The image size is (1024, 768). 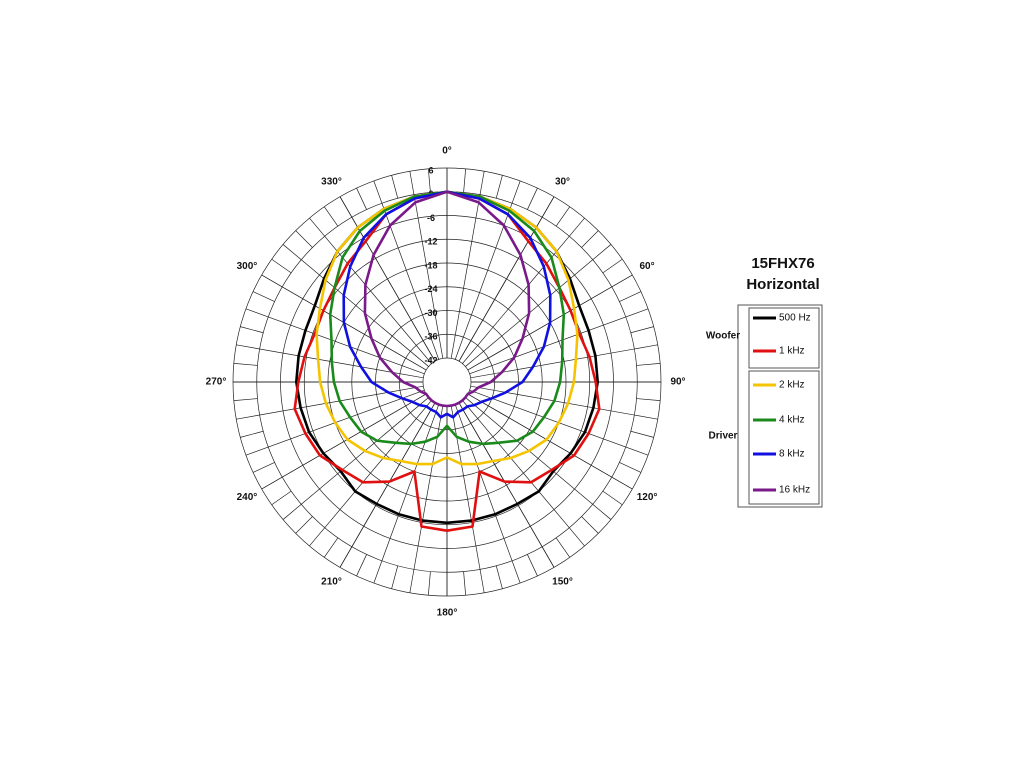 What do you see at coordinates (447, 151) in the screenshot?
I see `theta-tick-label: 0°` at bounding box center [447, 151].